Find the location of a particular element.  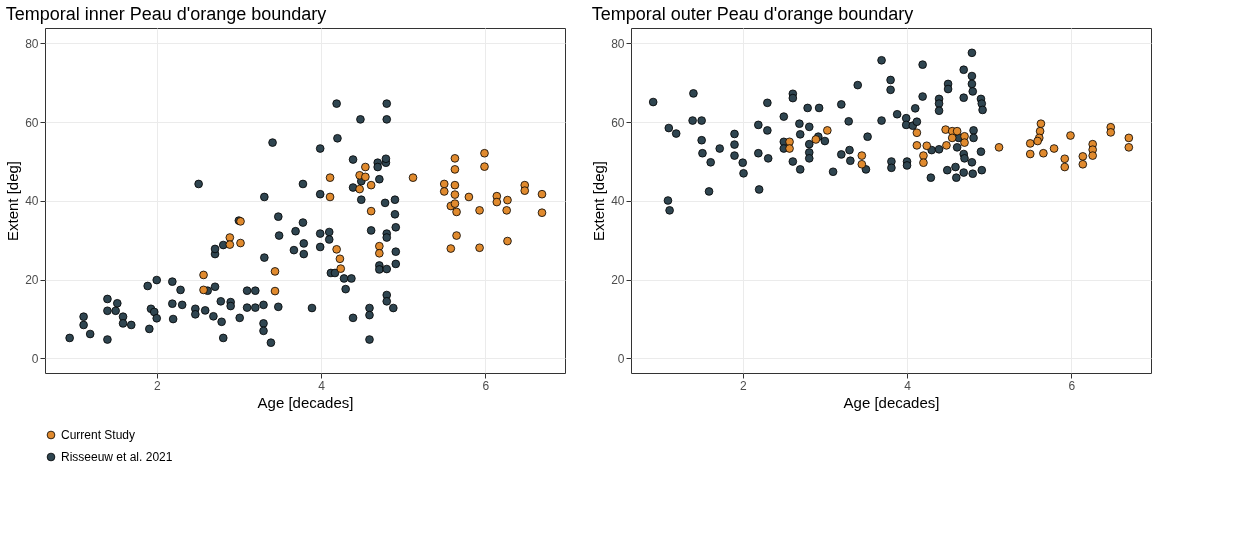

legend-label: Risseeuw et al. 2021 is located at coordinates (117, 457).